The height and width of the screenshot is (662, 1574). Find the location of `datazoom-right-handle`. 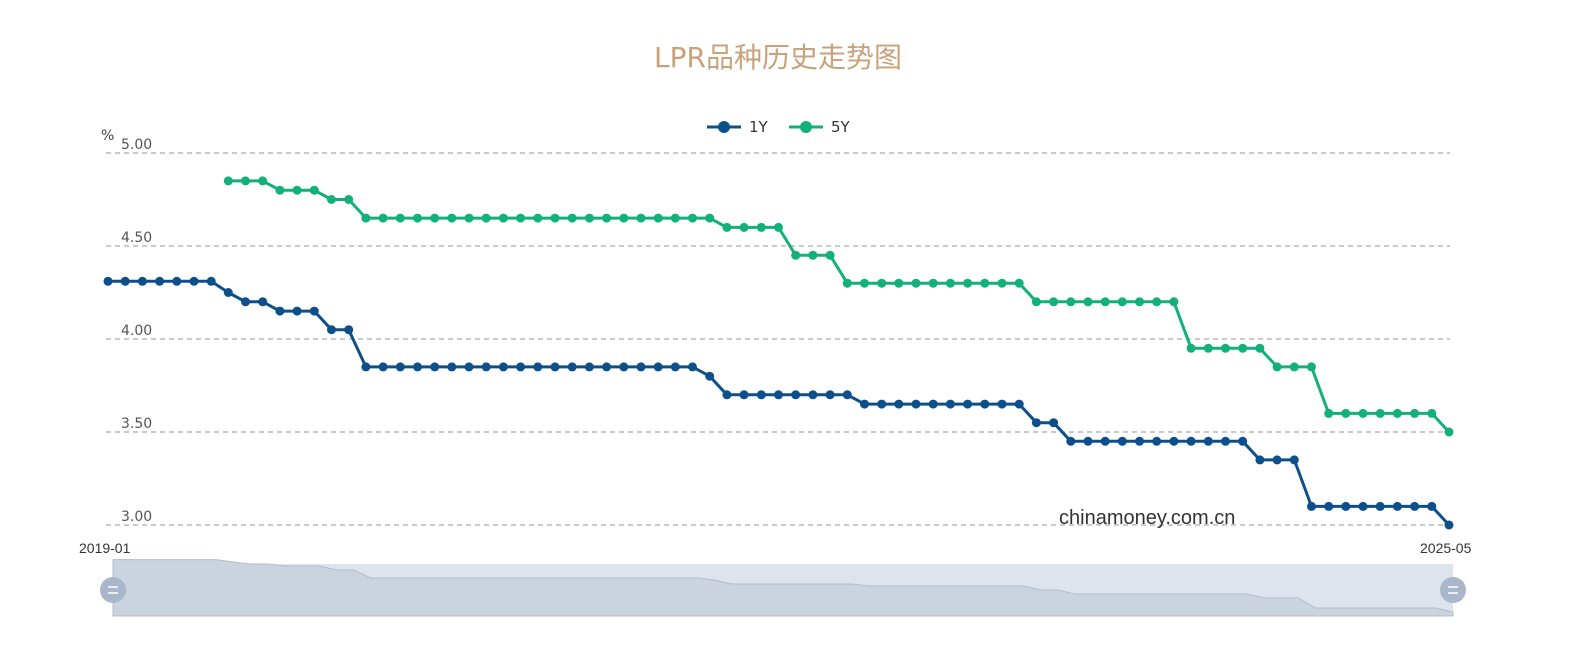

datazoom-right-handle is located at coordinates (1453, 590).